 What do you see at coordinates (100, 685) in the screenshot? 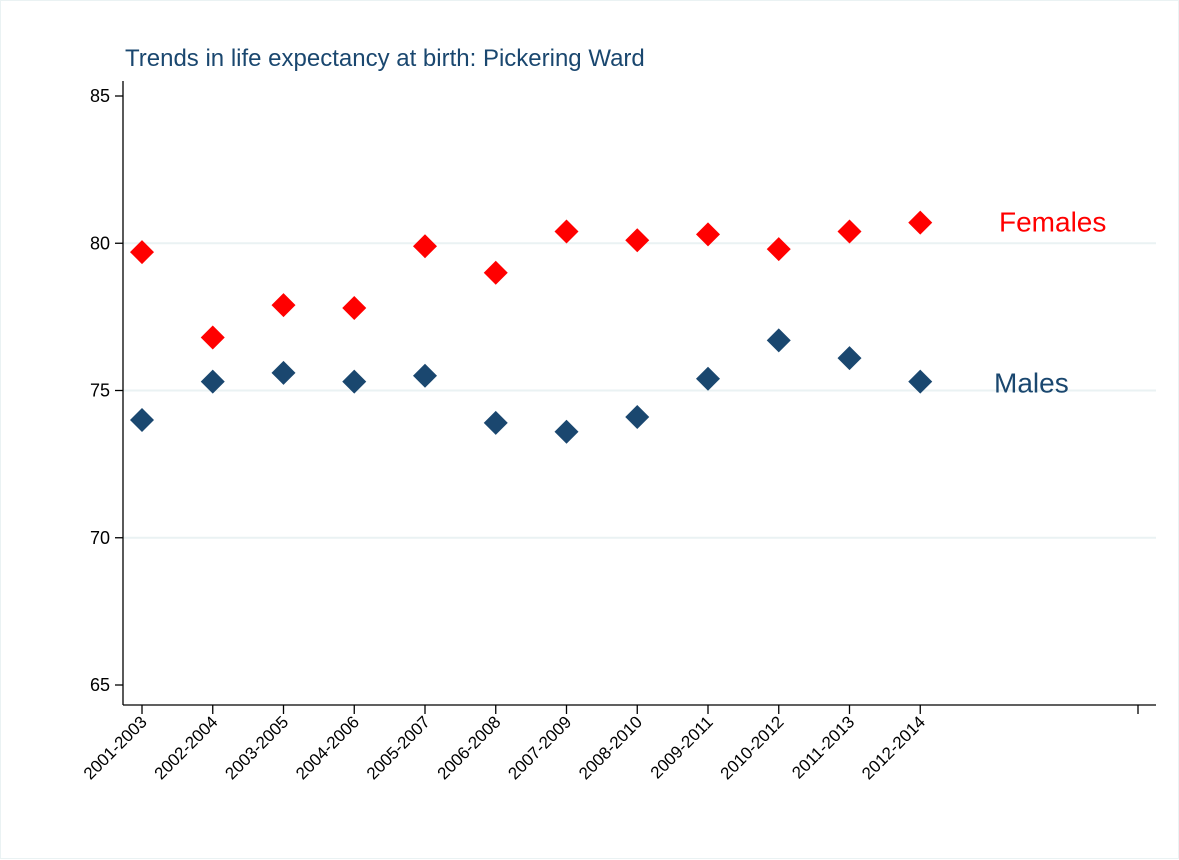
I see `y-tick-label: 65` at bounding box center [100, 685].